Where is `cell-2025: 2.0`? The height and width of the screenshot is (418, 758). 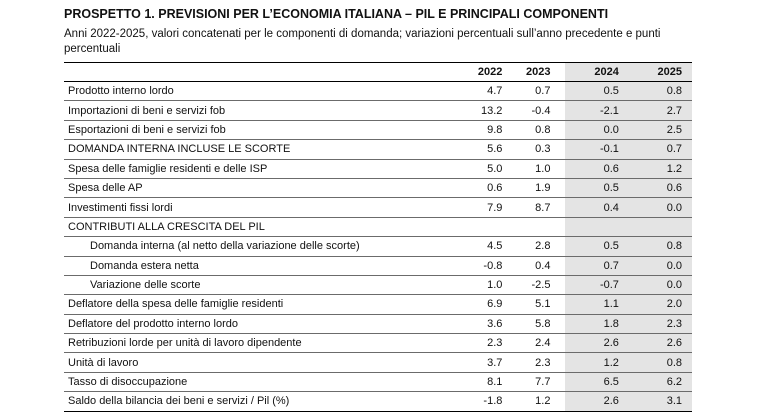
cell-2025: 2.0 is located at coordinates (664, 304).